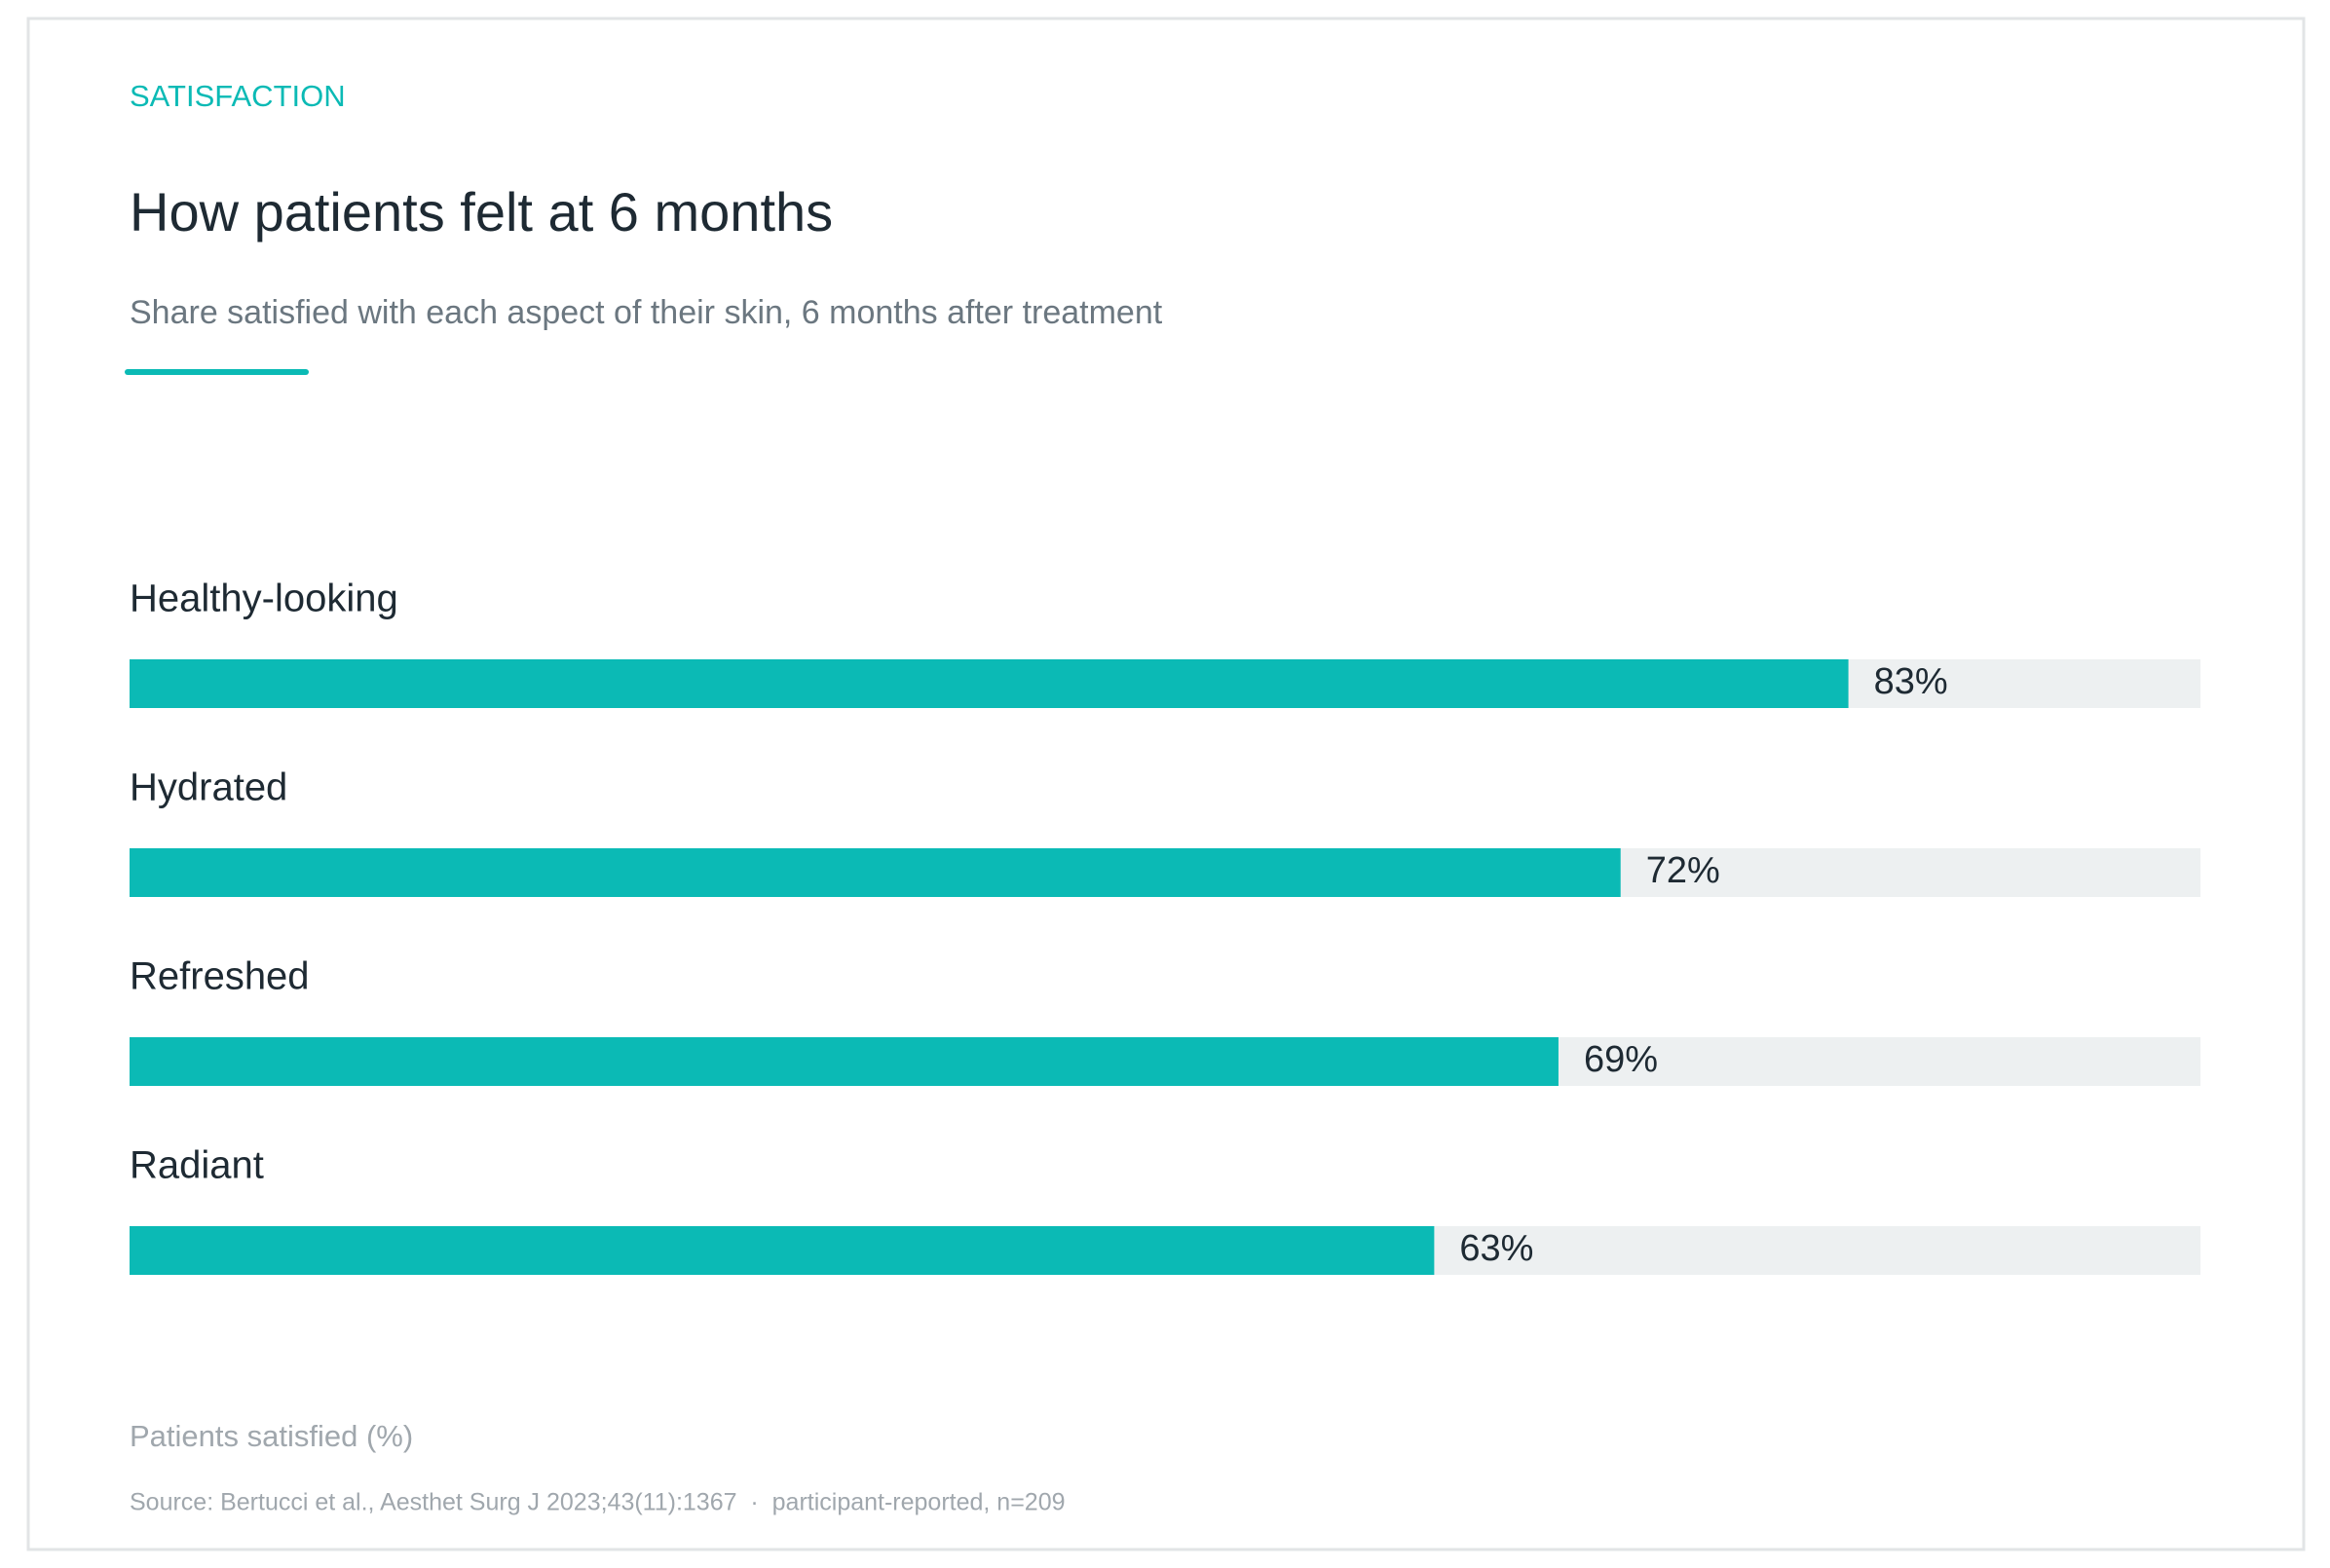 This screenshot has height=1568, width=2330. I want to click on category-label: Hydrated, so click(208, 787).